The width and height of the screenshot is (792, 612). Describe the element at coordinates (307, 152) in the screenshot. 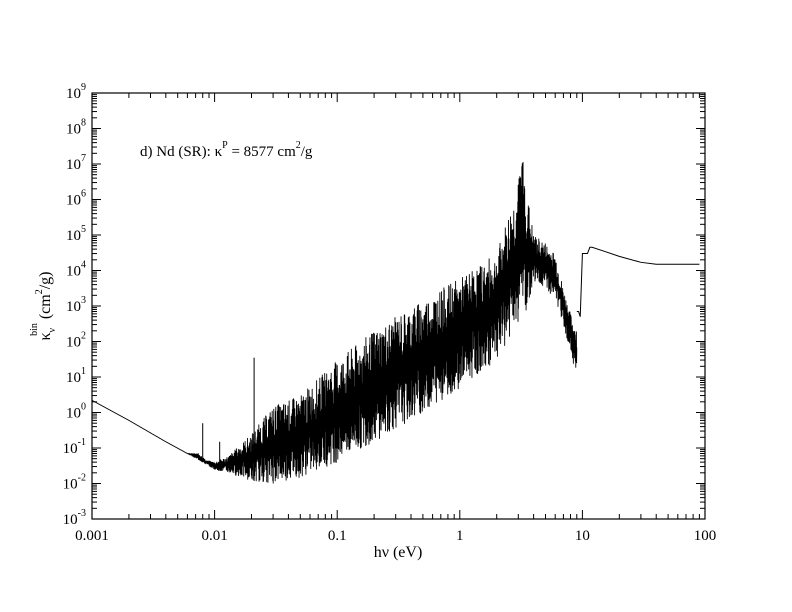

I see `annotation-tail: /g` at that location.